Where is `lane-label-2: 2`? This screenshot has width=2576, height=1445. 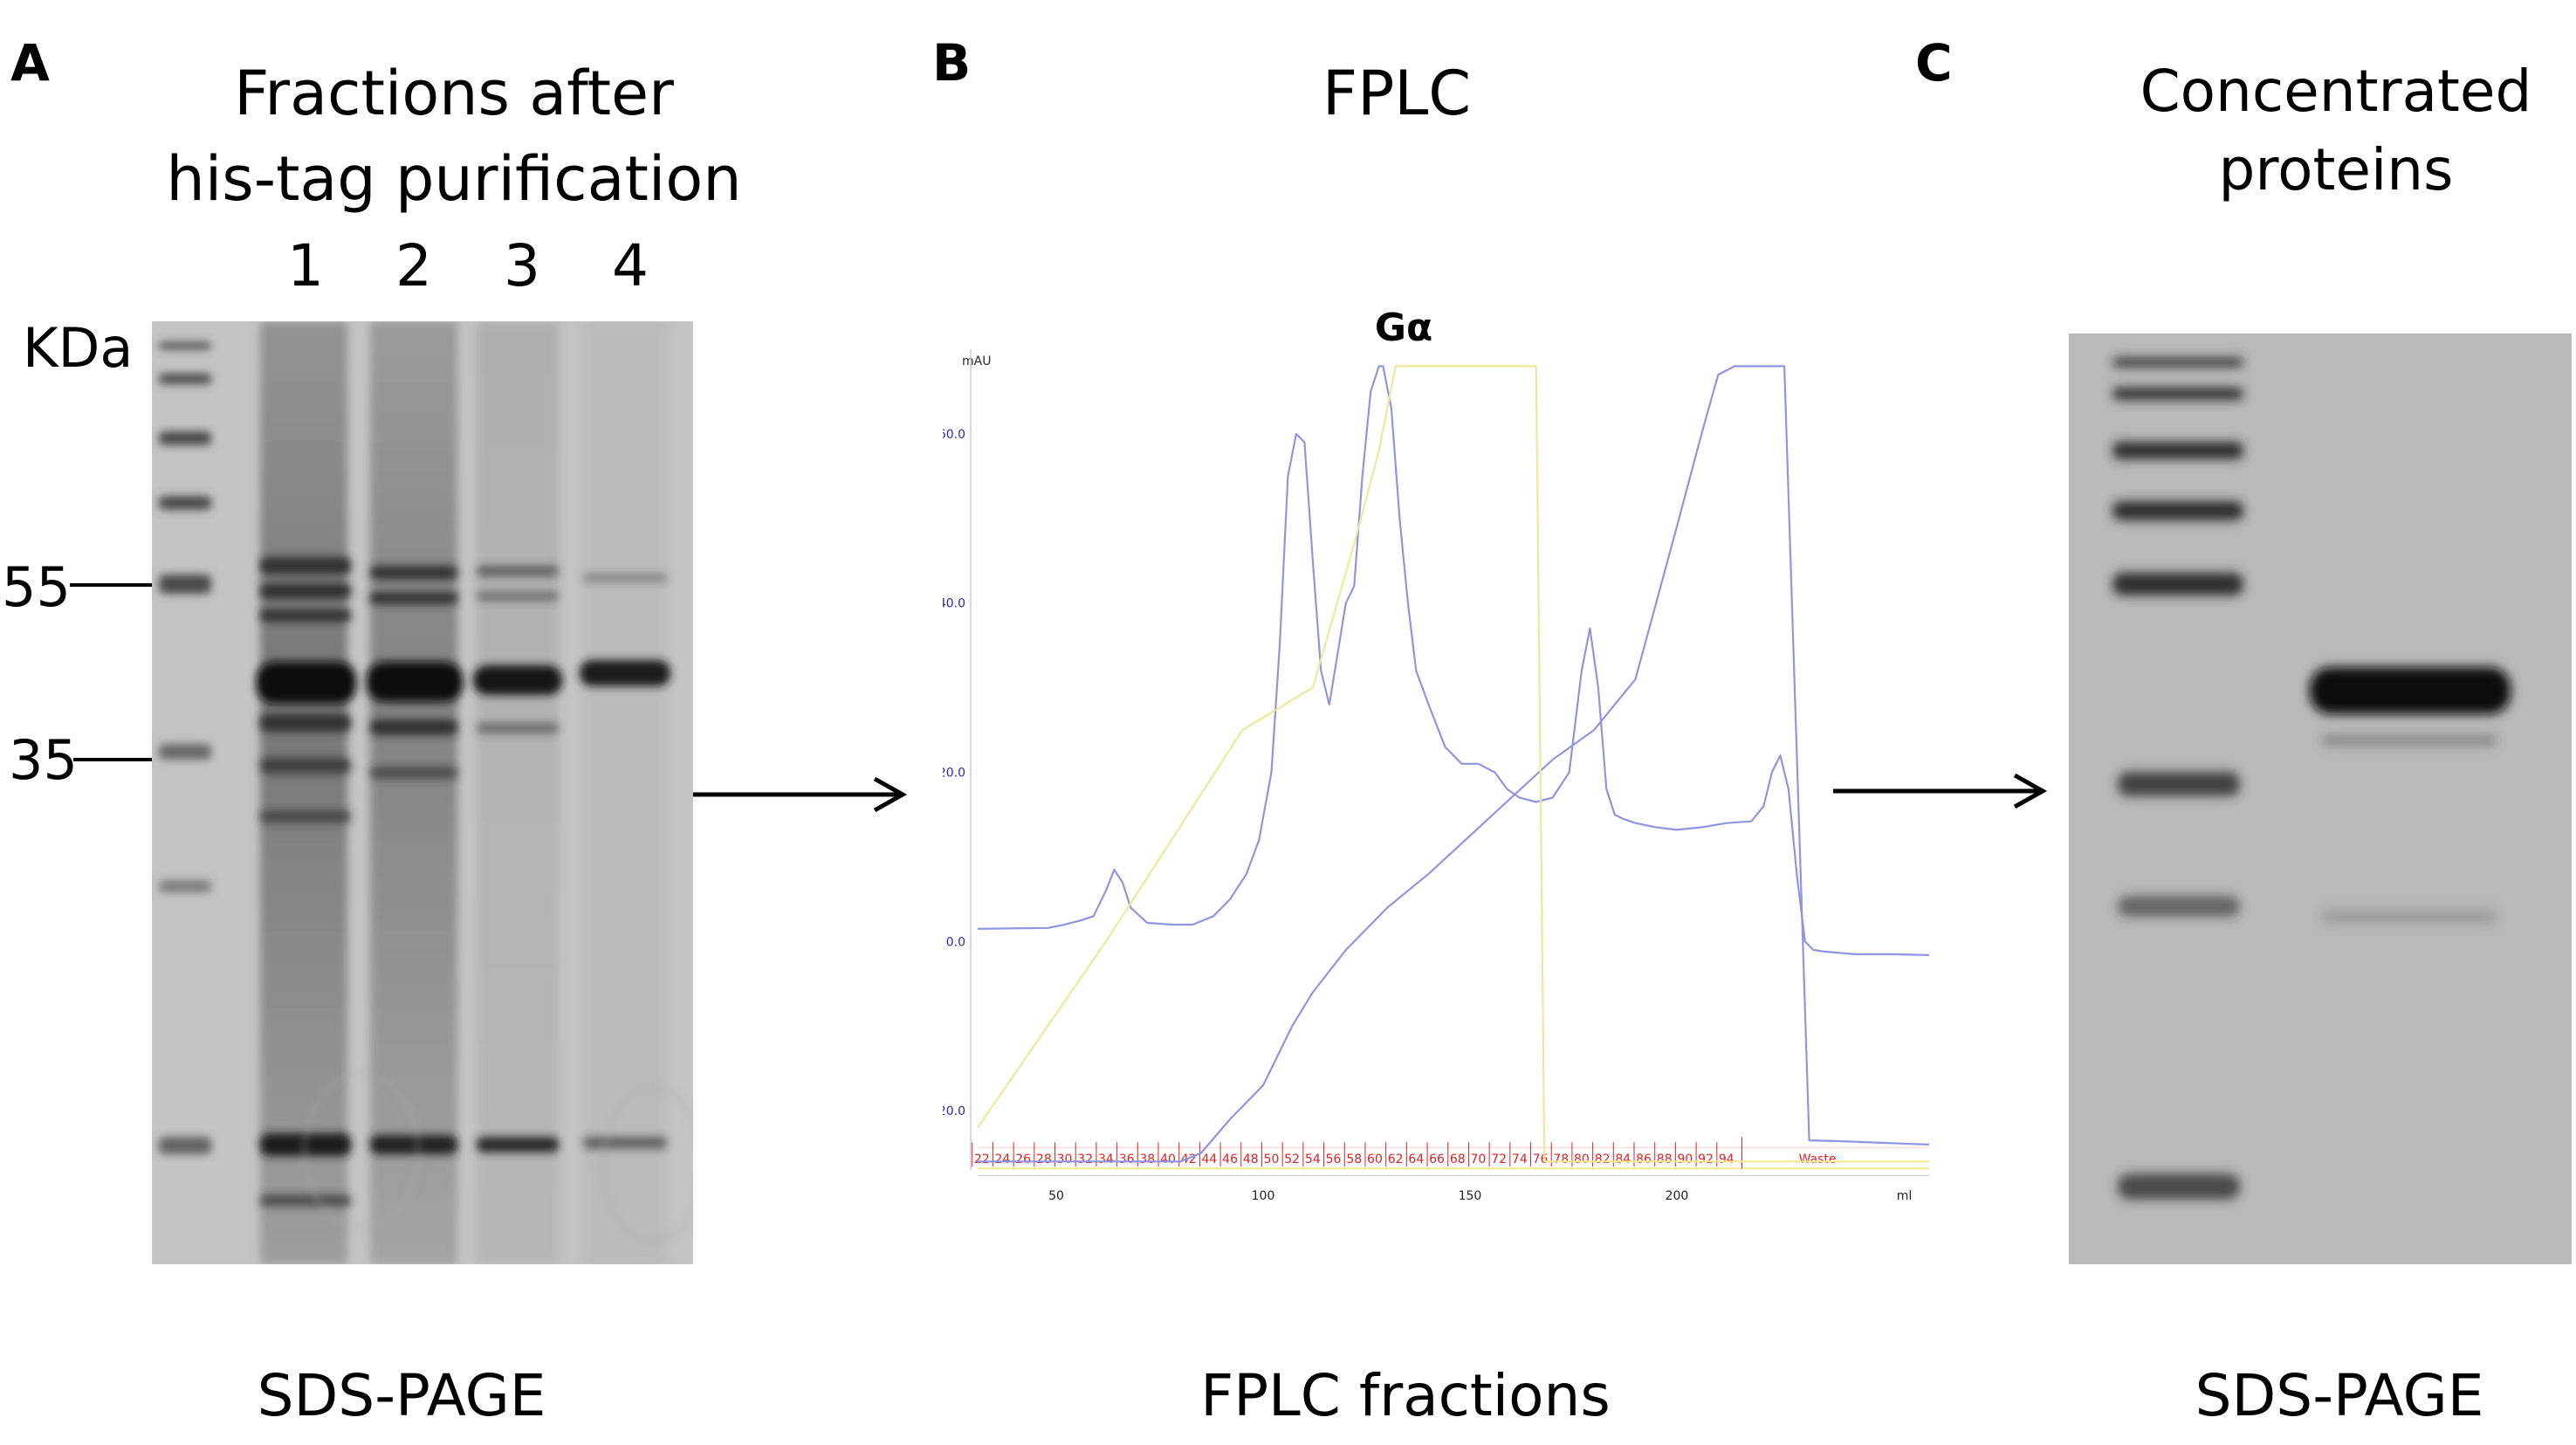
lane-label-2: 2 is located at coordinates (414, 265).